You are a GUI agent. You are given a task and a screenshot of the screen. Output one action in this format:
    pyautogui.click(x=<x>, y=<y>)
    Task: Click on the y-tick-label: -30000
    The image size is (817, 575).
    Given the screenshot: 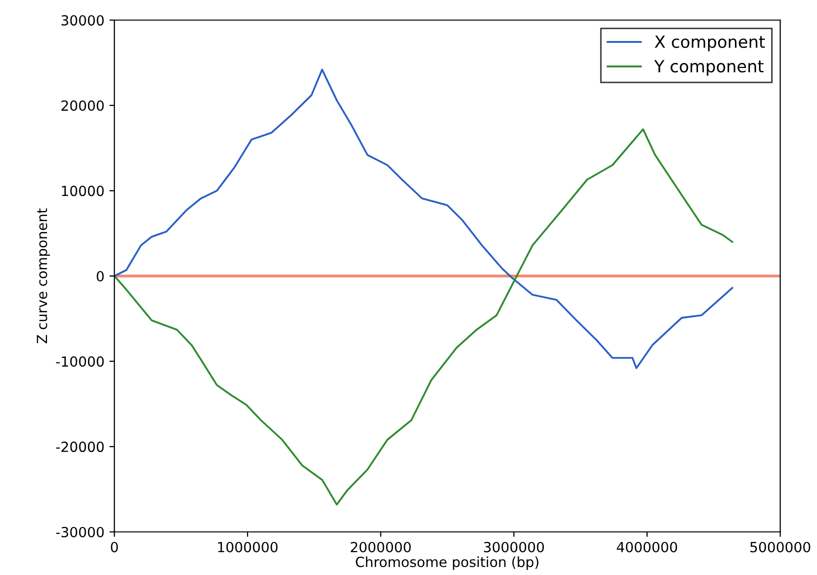 What is the action you would take?
    pyautogui.click(x=80, y=532)
    